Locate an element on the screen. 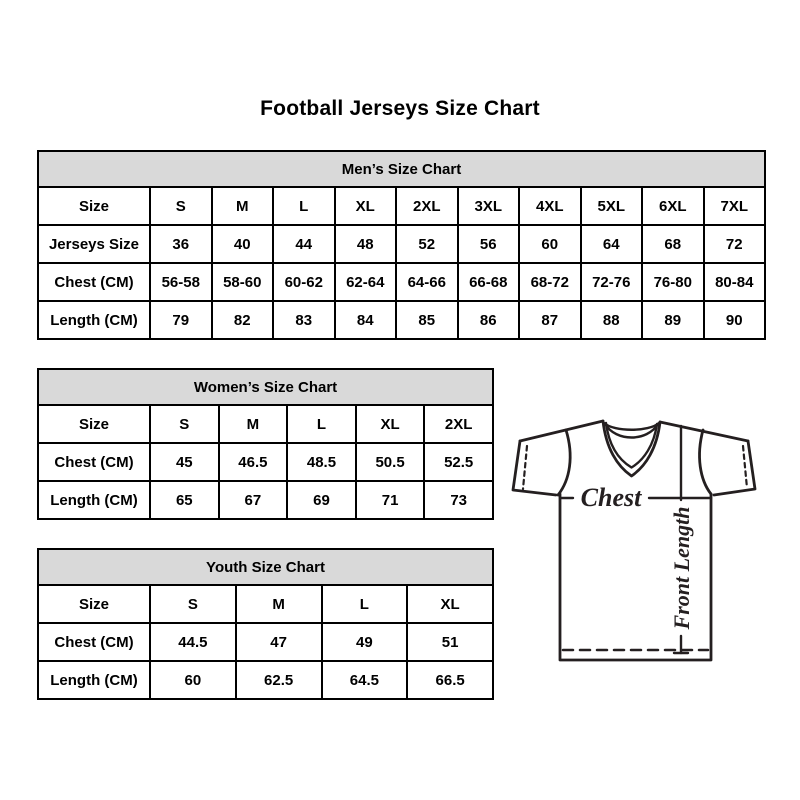  table-row: Jerseys Size 36 40 44 48 52 56 60 64 68 72 is located at coordinates (401, 244).